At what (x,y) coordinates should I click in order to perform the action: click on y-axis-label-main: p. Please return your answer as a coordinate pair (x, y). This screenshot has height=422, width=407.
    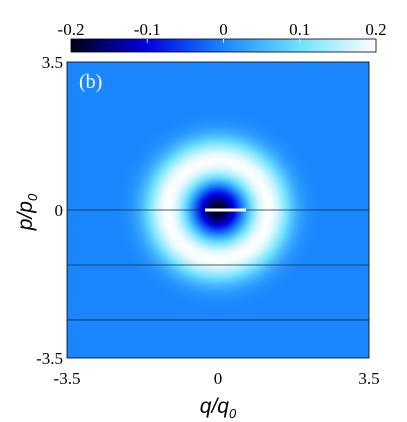
    Looking at the image, I should click on (25, 225).